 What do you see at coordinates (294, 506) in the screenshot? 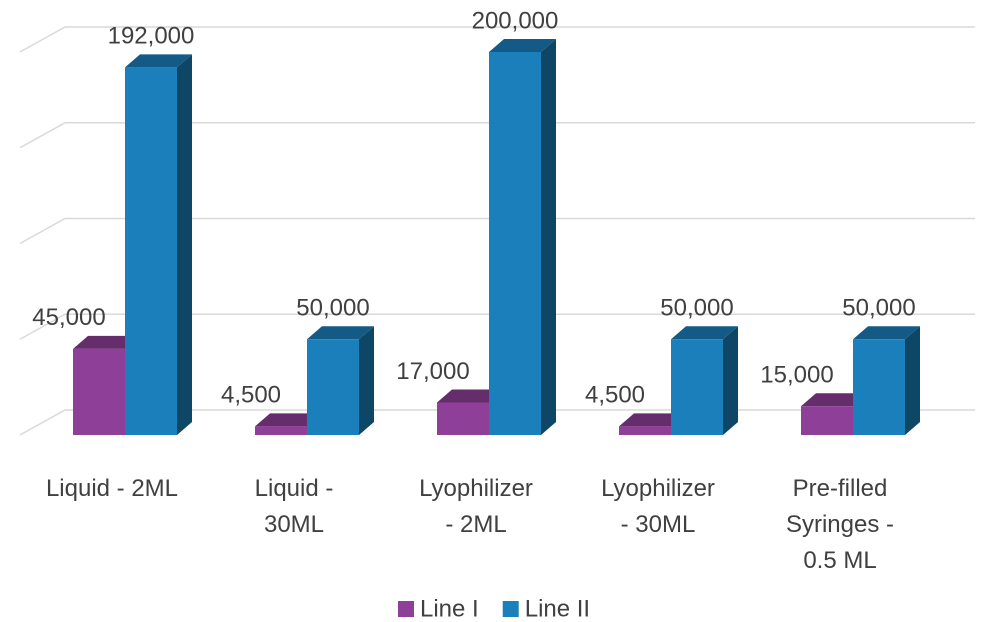
I see `x-tick-label: Liquid -30ML` at bounding box center [294, 506].